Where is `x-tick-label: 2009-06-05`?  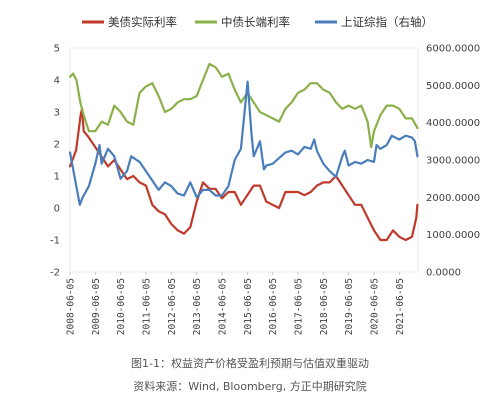 x-tick-label: 2009-06-05 is located at coordinates (96, 306).